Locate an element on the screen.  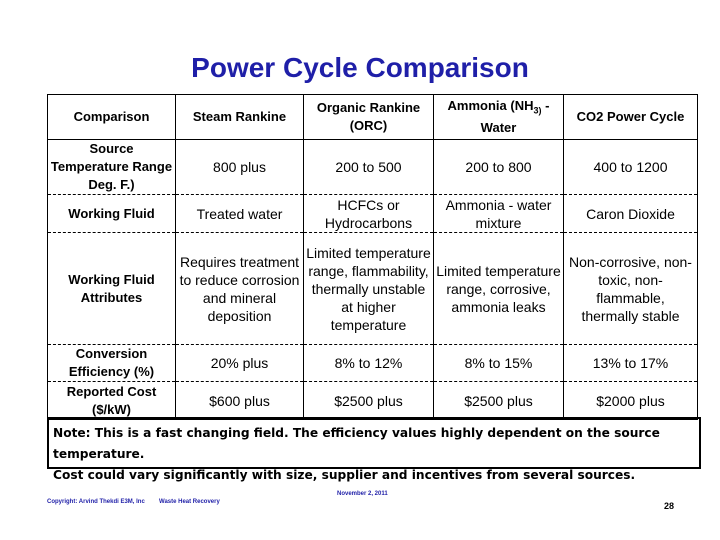
table-cell: 8% to 12% is located at coordinates (368, 363).